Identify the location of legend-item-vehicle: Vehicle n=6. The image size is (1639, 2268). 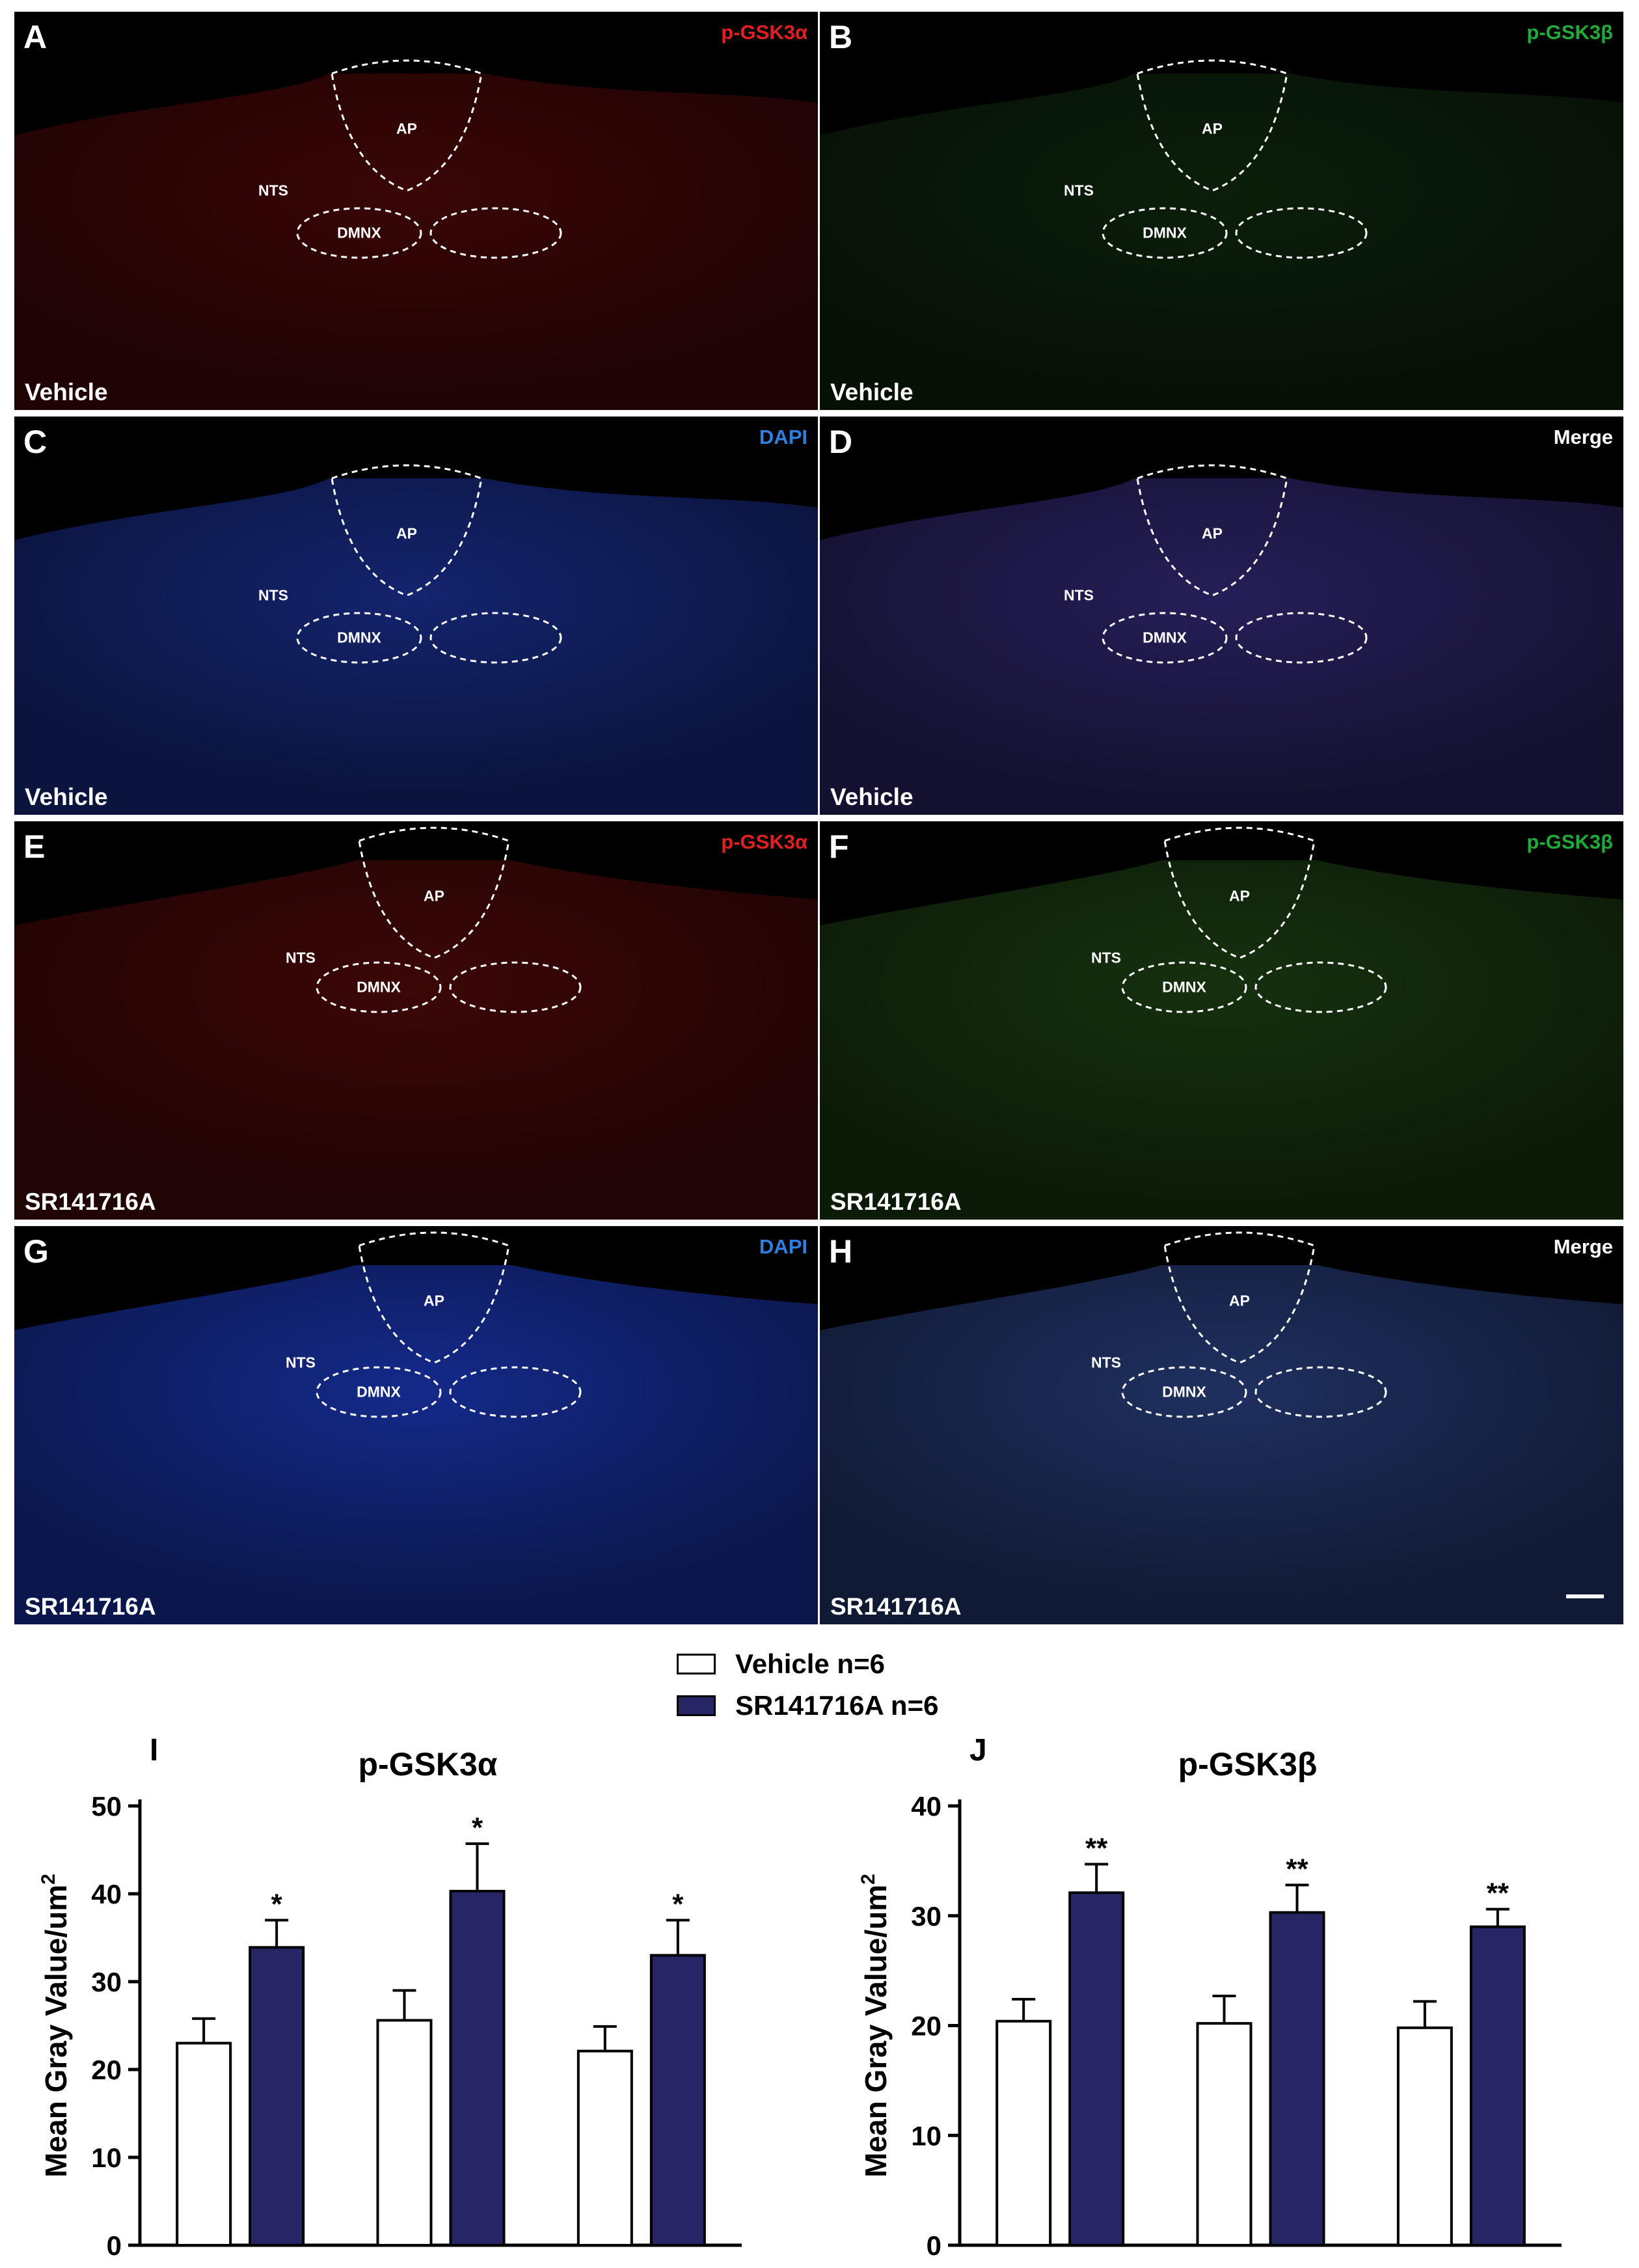
(807, 1664).